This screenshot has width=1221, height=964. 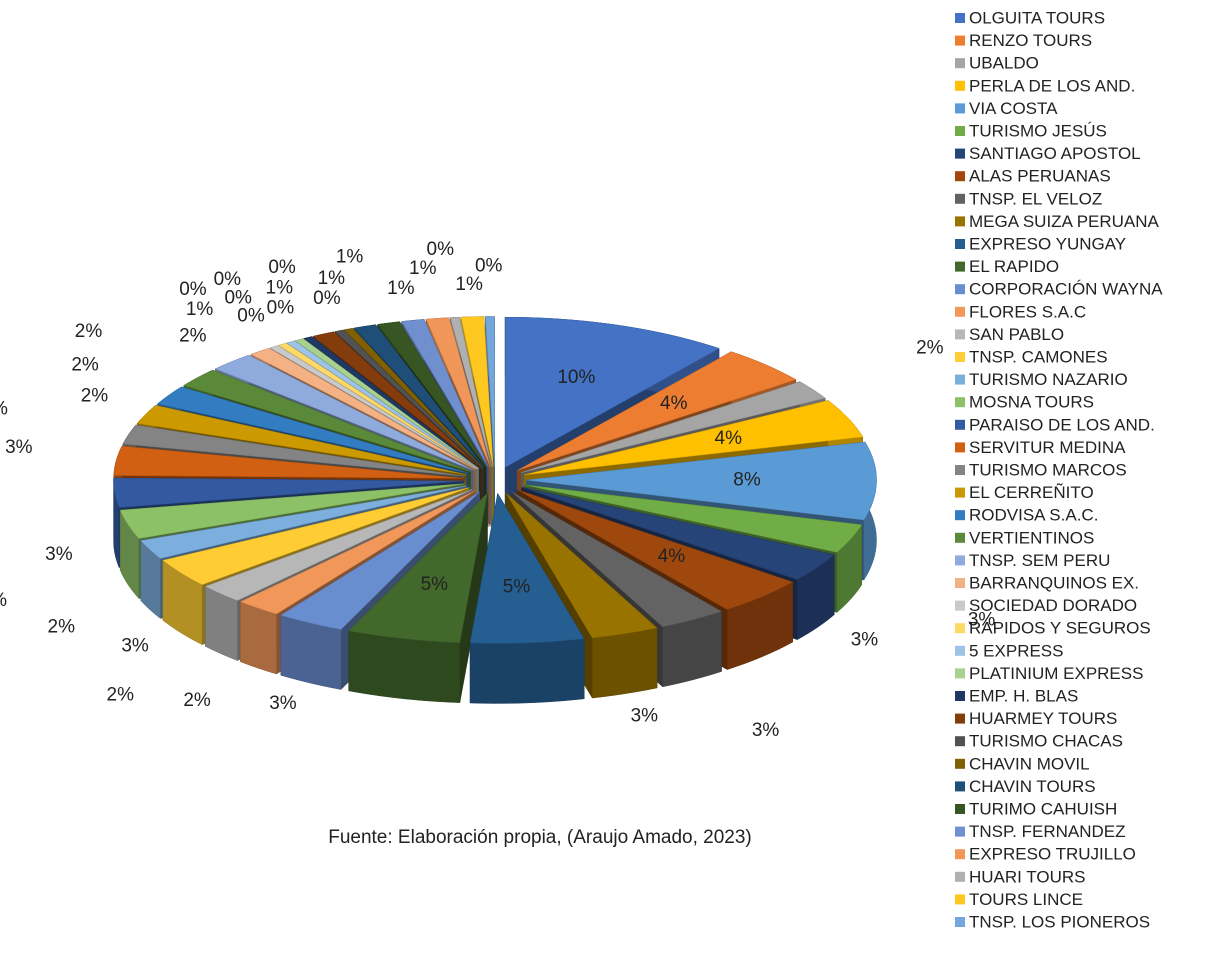 What do you see at coordinates (1013, 108) in the screenshot?
I see `legend-label: VIA COSTA` at bounding box center [1013, 108].